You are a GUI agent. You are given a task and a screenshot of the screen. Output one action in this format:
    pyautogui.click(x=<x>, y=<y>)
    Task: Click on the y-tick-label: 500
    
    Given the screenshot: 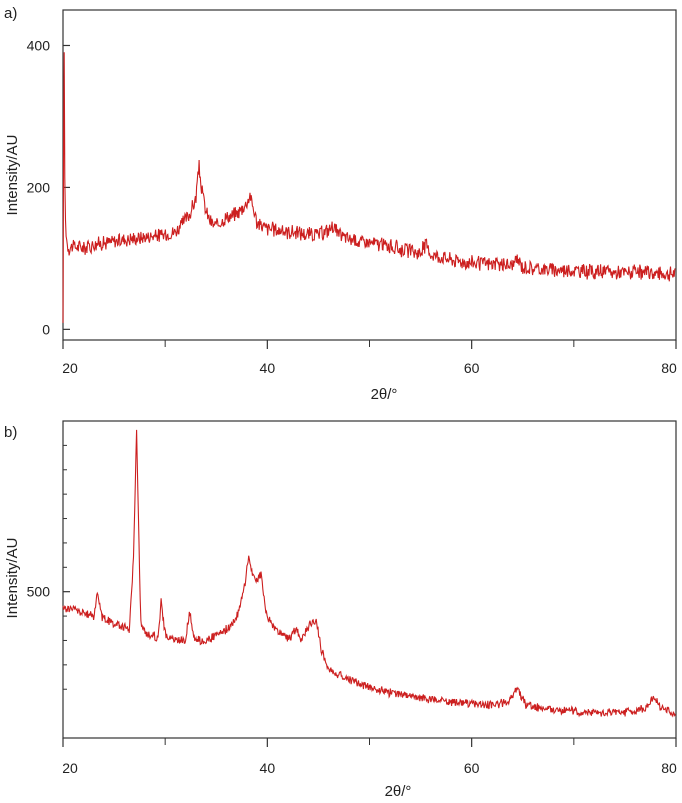 What is the action you would take?
    pyautogui.click(x=39, y=592)
    